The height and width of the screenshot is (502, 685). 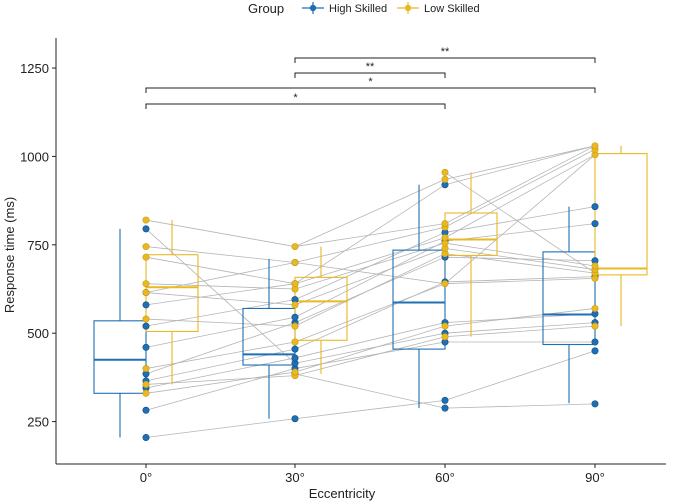 I want to click on x-tick-label: 60°, so click(x=445, y=477).